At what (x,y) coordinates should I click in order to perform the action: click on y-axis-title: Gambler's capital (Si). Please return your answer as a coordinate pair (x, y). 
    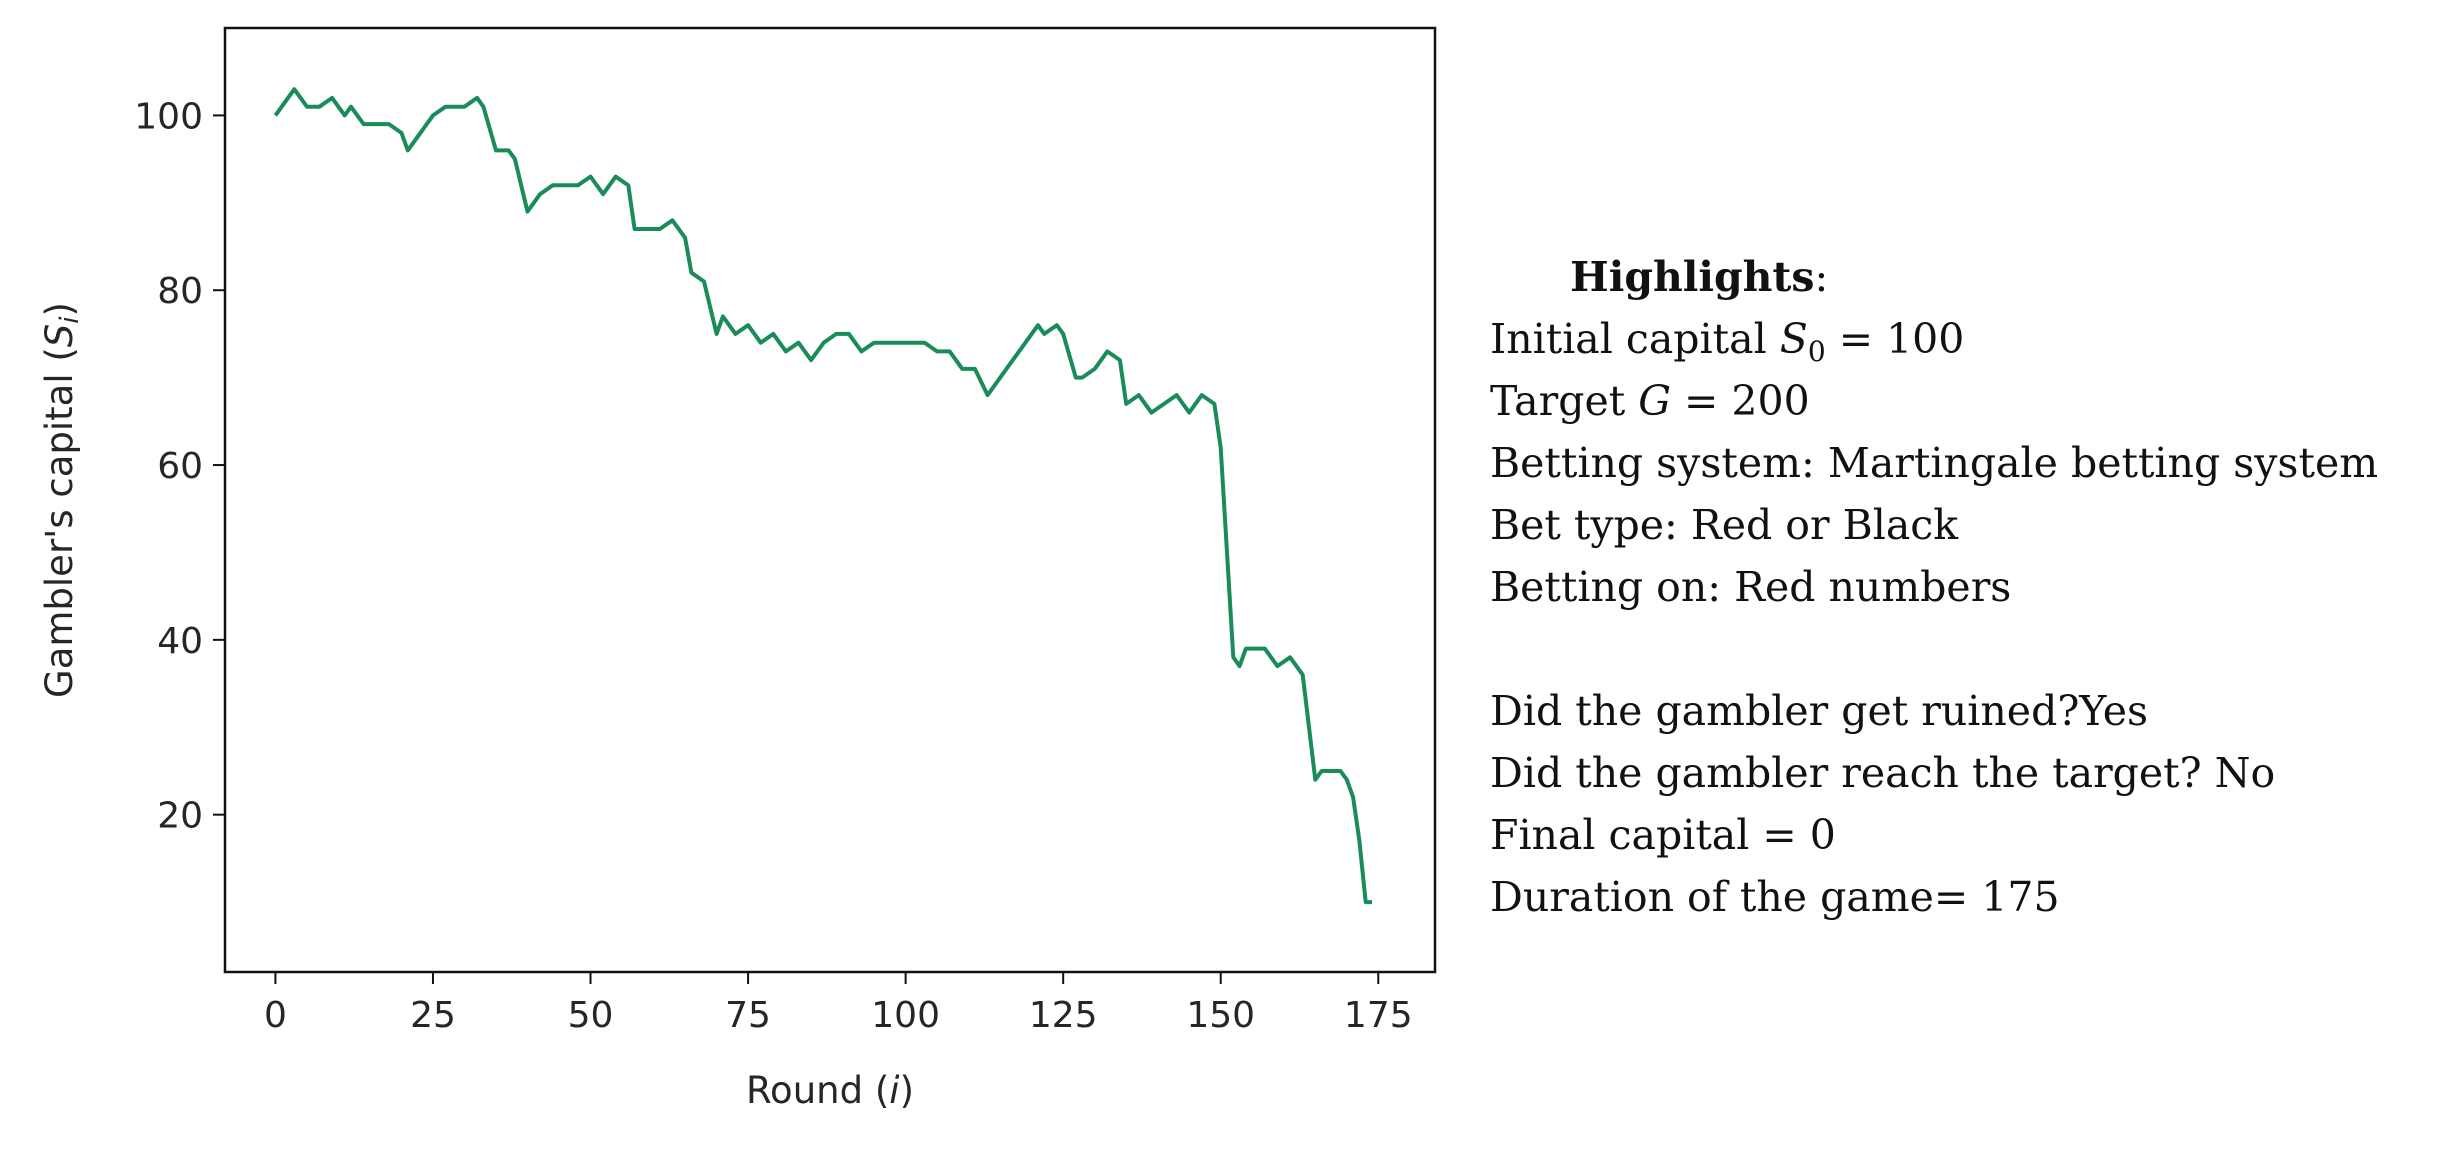
    Looking at the image, I should click on (61, 500).